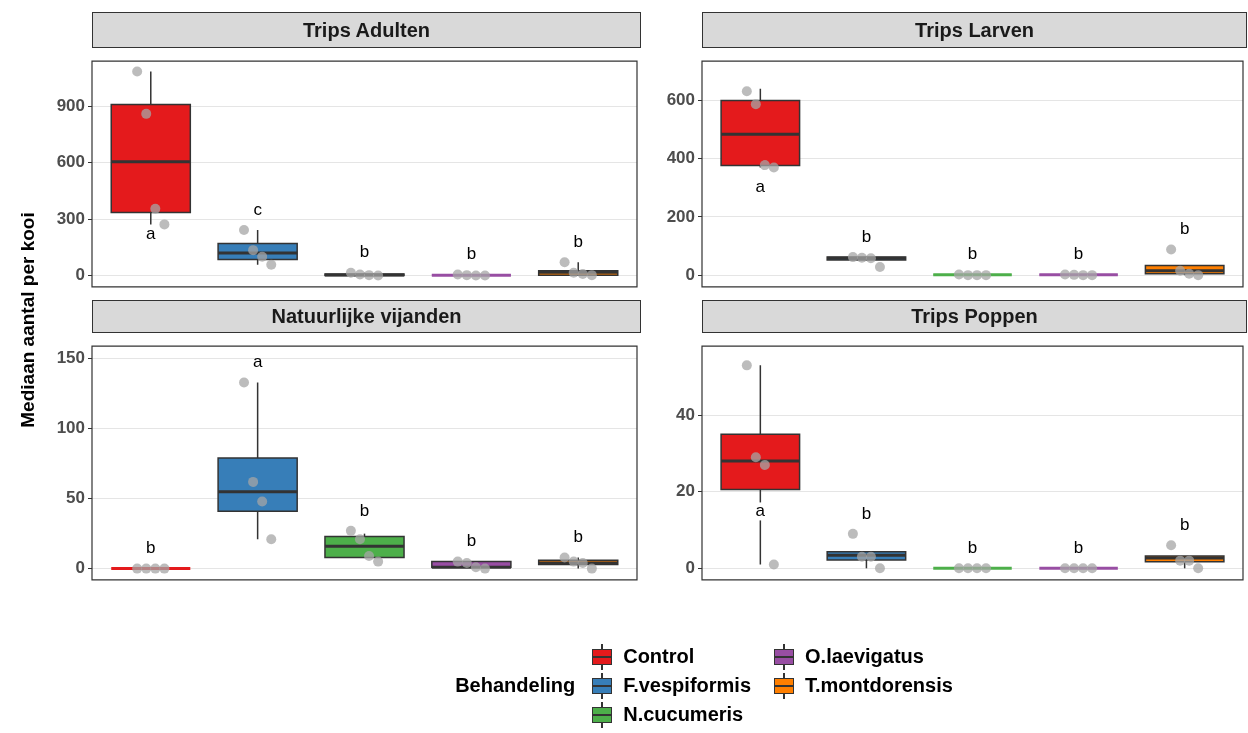 This screenshot has height=733, width=1248. What do you see at coordinates (685, 491) in the screenshot?
I see `y-tick-label: 20` at bounding box center [685, 491].